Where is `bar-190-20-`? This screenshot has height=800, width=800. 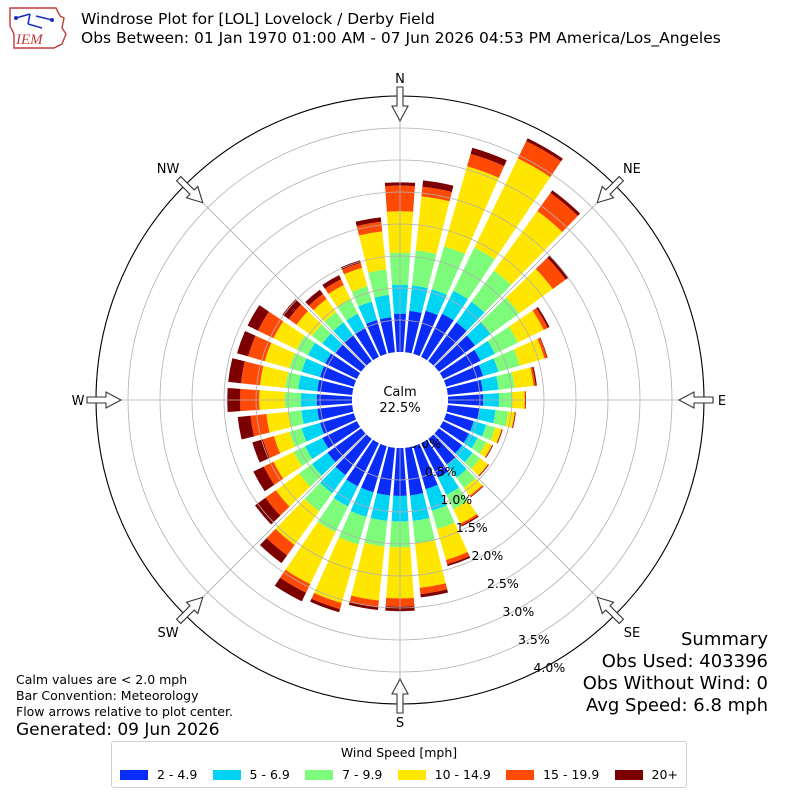
bar-190-20- is located at coordinates (363, 606).